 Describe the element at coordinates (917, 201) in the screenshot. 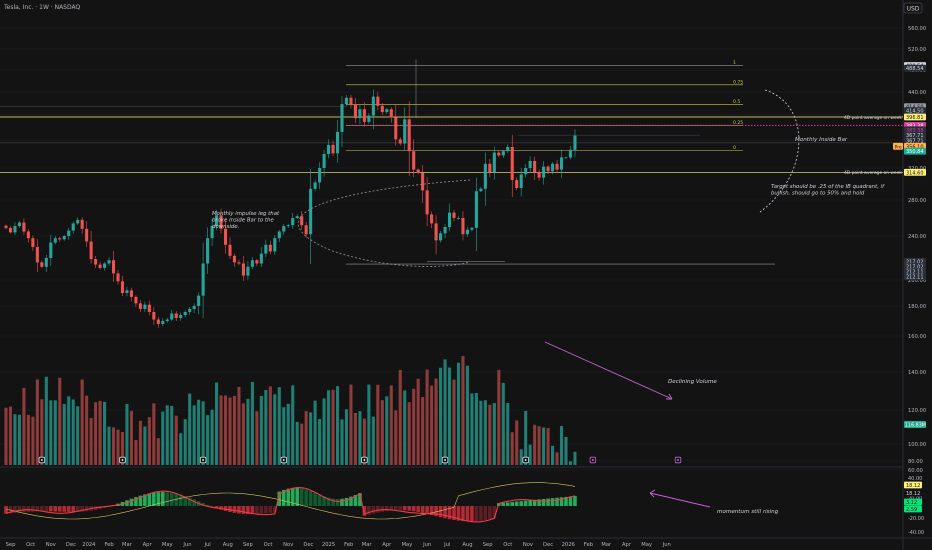

I see `price-tick-label: 280.00` at that location.